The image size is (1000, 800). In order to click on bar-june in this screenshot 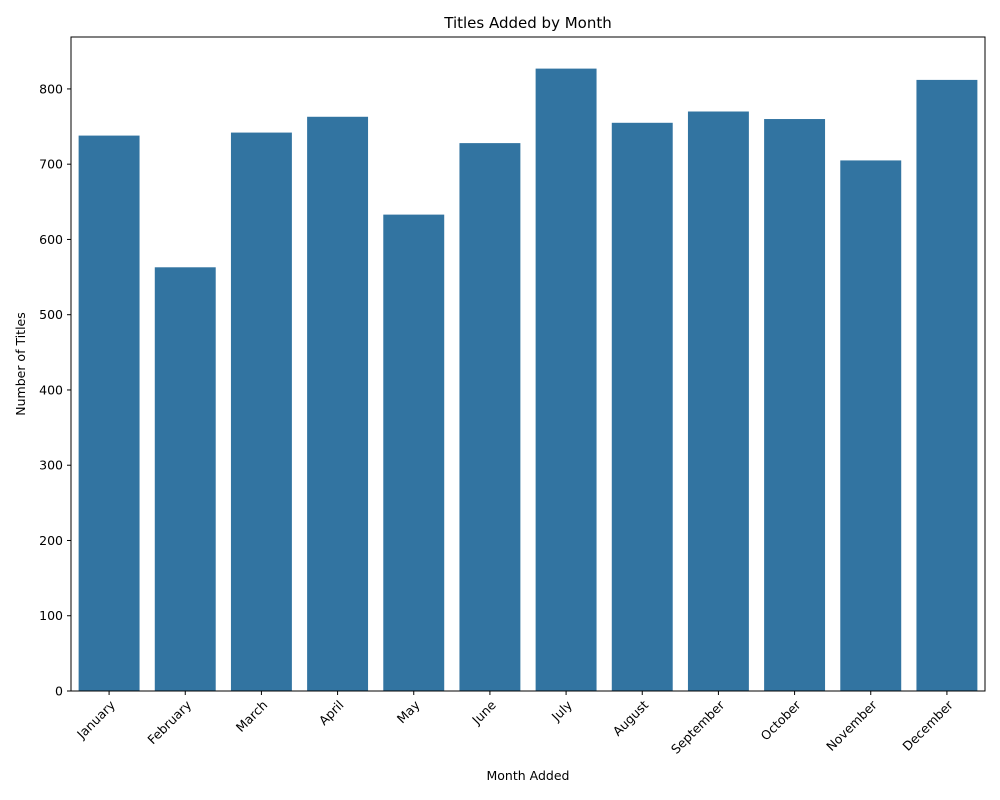, I will do `click(490, 417)`.